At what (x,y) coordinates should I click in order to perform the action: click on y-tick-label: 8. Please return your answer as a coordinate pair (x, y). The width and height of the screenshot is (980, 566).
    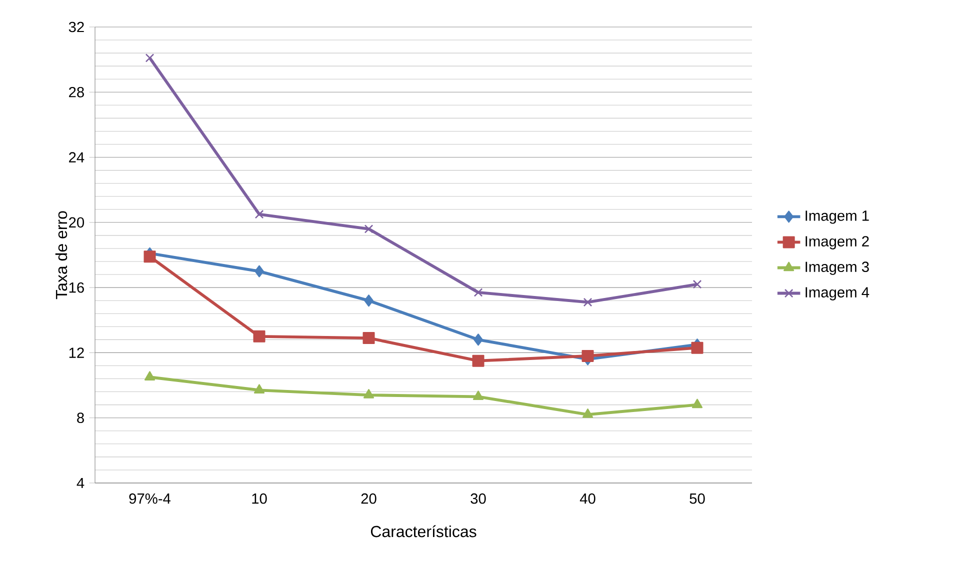
    Looking at the image, I should click on (80, 418).